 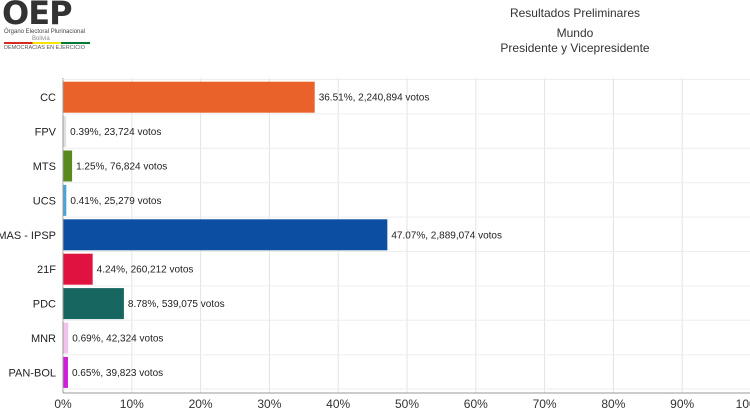 I want to click on logo-flag-stripe, so click(x=47, y=43).